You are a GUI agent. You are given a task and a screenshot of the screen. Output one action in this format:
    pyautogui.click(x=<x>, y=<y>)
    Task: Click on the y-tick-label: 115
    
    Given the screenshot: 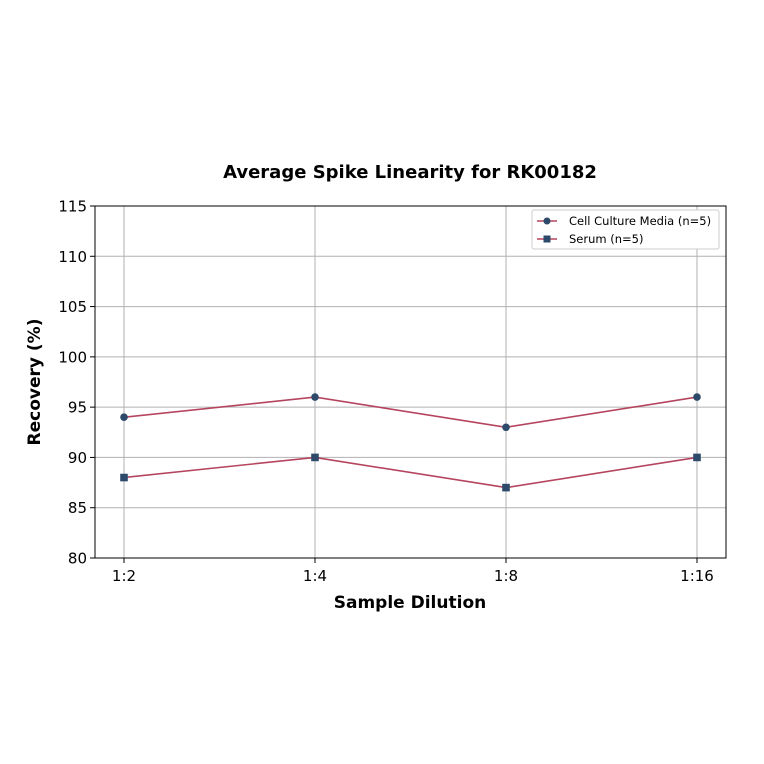 What is the action you would take?
    pyautogui.click(x=72, y=207)
    